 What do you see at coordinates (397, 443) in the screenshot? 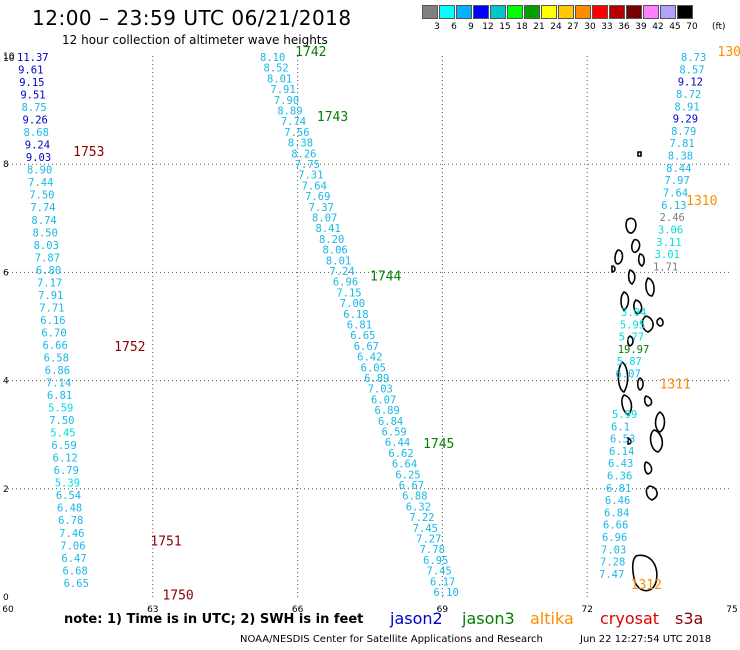
I see `middle-value: 6.44` at bounding box center [397, 443].